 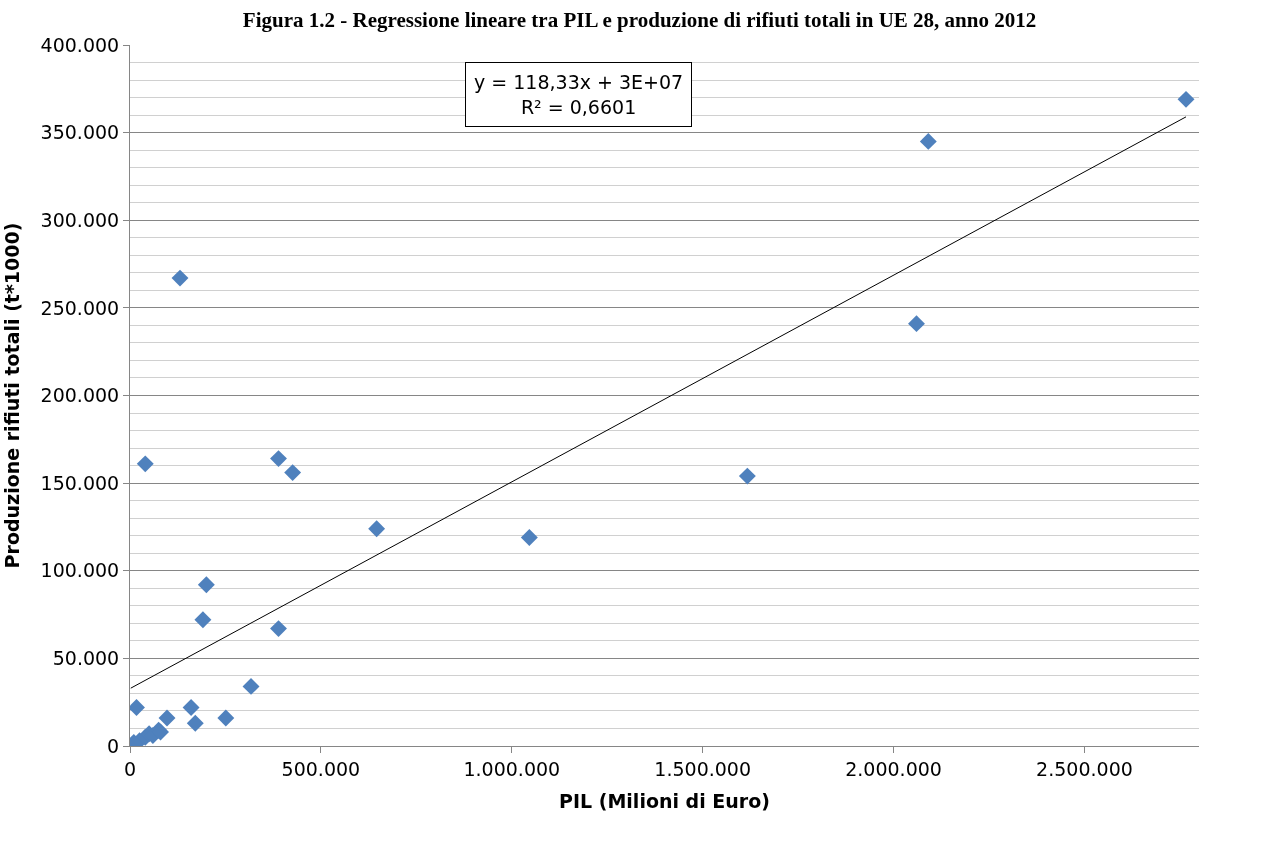 I want to click on y-tick-label: 250.000, so click(x=80, y=307).